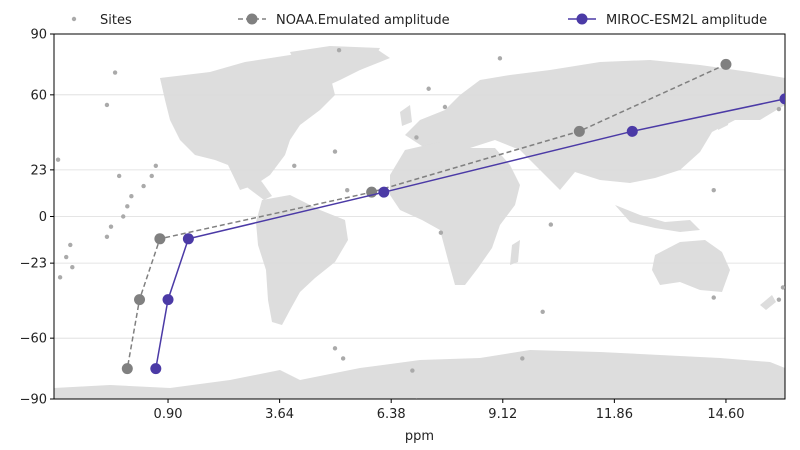  I want to click on eurasia-landmass, so click(595, 125).